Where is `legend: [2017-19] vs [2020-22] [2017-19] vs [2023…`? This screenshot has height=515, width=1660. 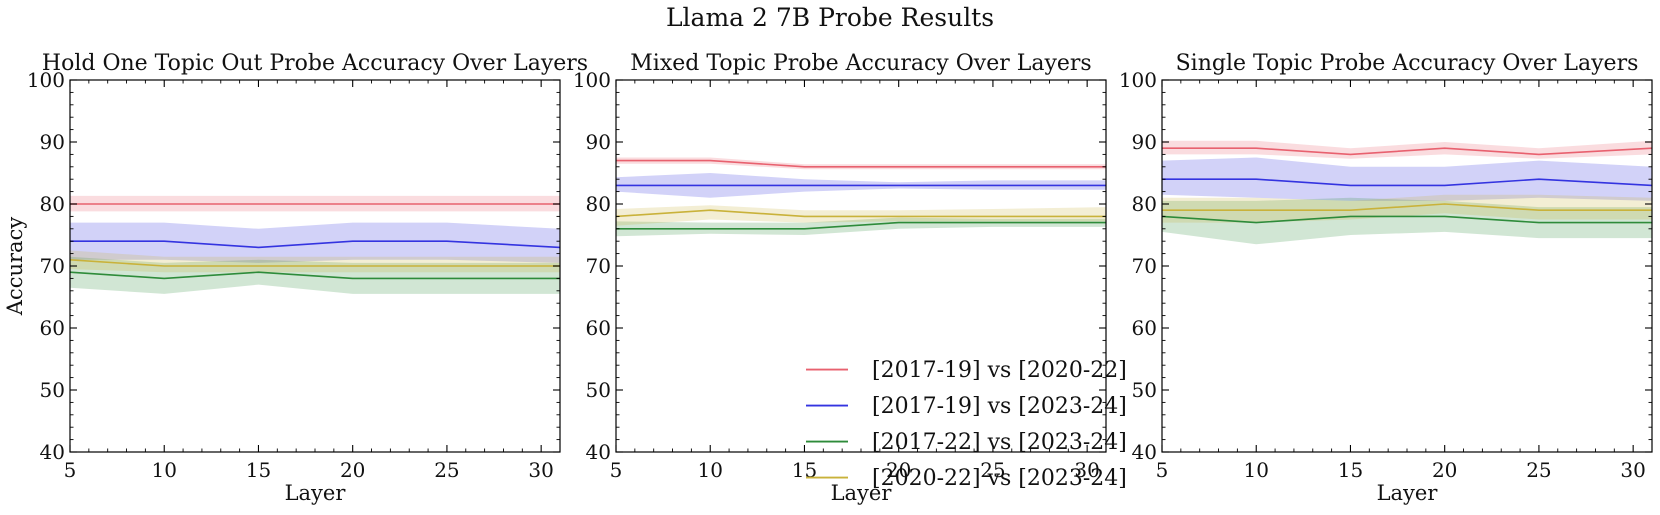 legend: [2017-19] vs [2020-22] [2017-19] vs [2023… is located at coordinates (966, 424).